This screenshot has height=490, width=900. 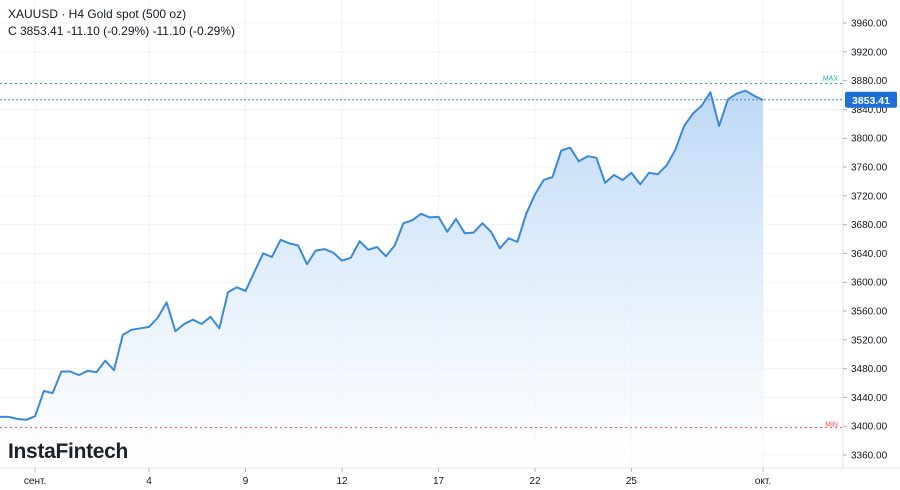 I want to click on x-tick-label: 9, so click(x=246, y=481).